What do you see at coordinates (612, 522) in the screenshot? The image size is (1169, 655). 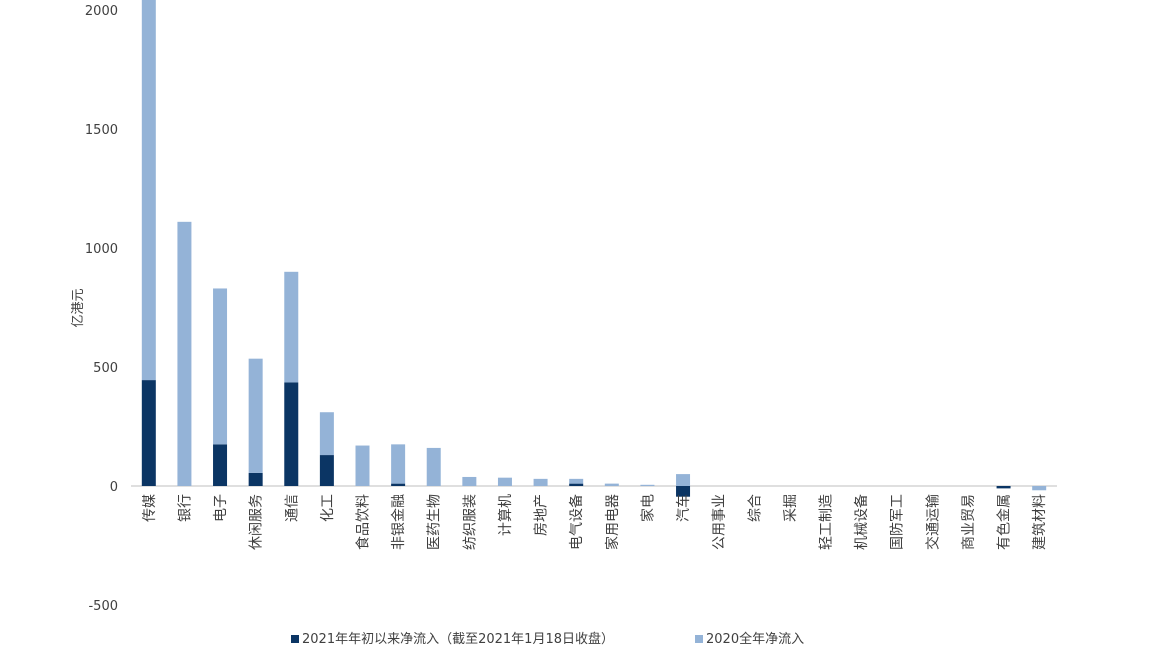 I see `x-tick-label: 家用电器` at bounding box center [612, 522].